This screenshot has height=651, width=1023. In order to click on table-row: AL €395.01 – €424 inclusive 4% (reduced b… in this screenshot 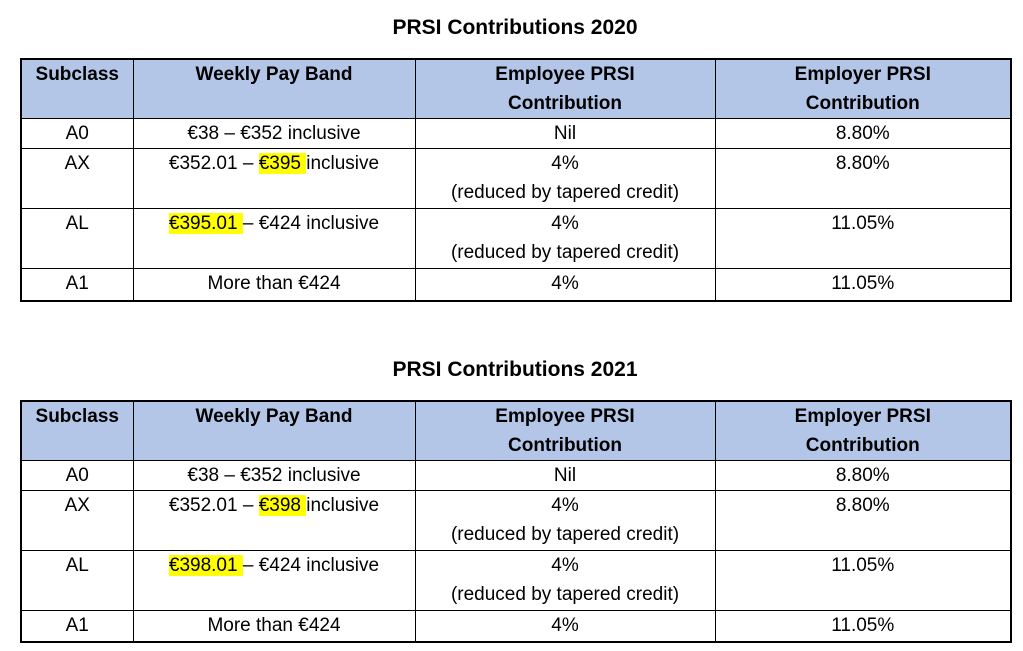, I will do `click(516, 238)`.